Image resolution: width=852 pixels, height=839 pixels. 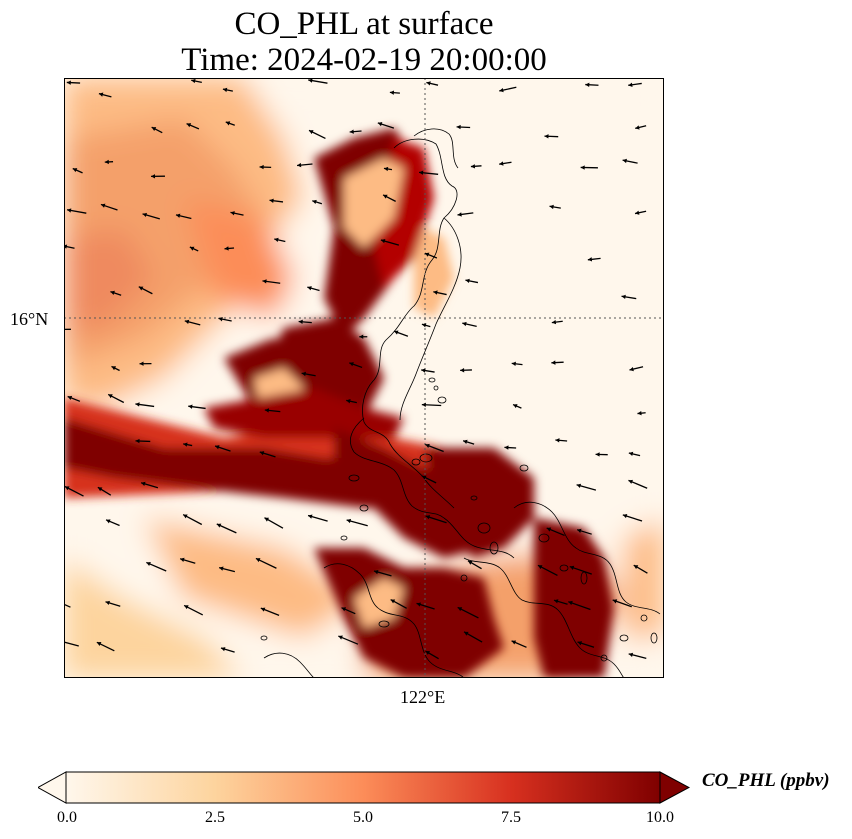 I want to click on colorbar-tick: 0.0, so click(x=67, y=817).